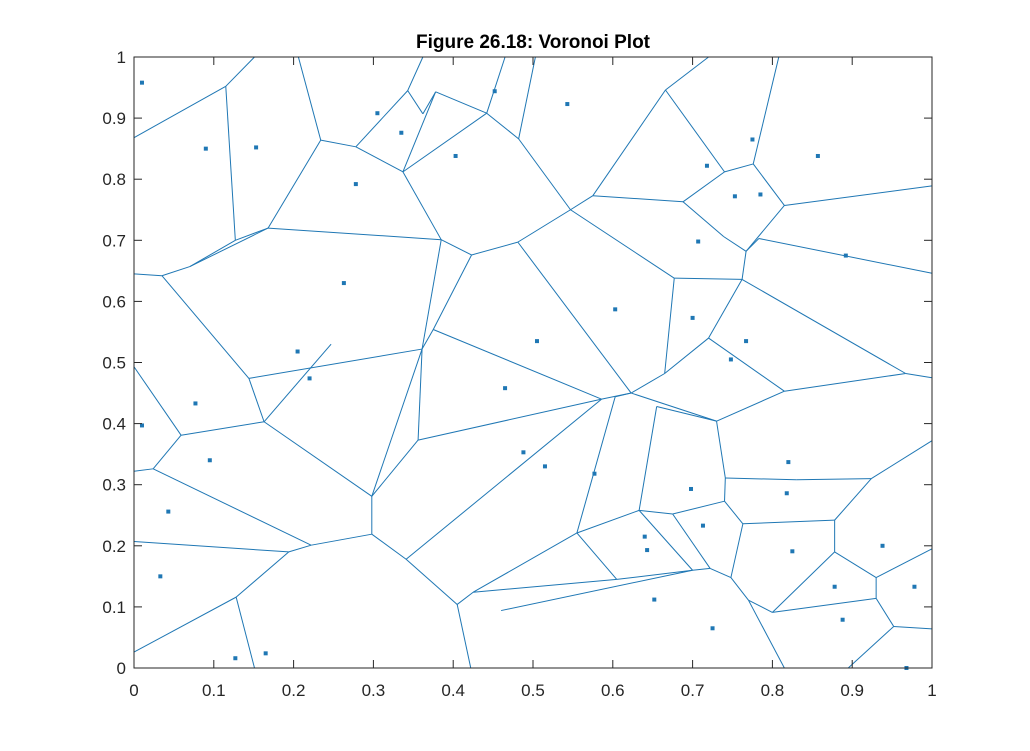 This screenshot has height=751, width=1030. I want to click on y-tick-label: 0.9, so click(114, 118).